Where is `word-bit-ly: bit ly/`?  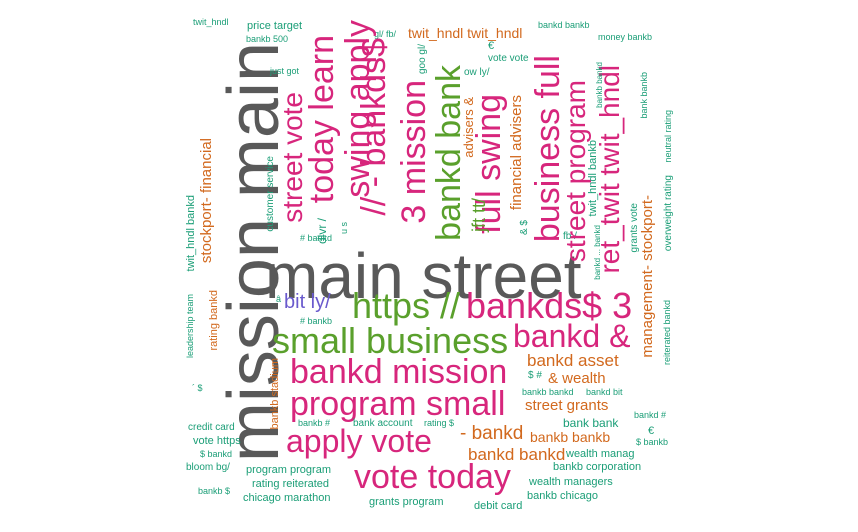 word-bit-ly: bit ly/ is located at coordinates (307, 302).